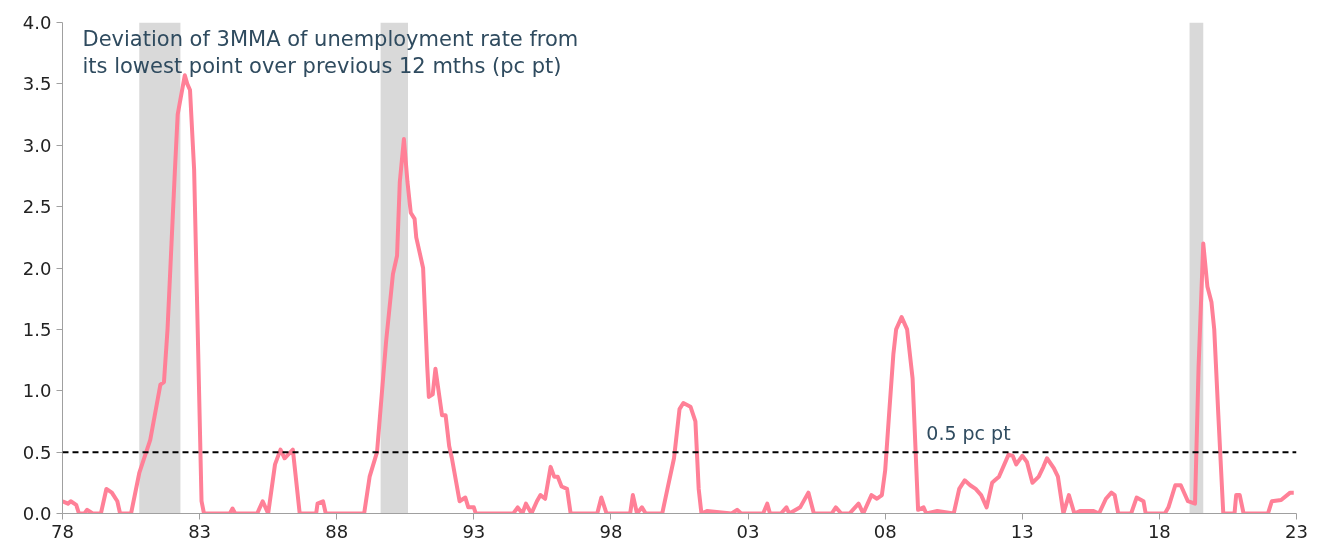 The height and width of the screenshot is (553, 1318). Describe the element at coordinates (337, 531) in the screenshot. I see `x-tick-label: 88` at that location.